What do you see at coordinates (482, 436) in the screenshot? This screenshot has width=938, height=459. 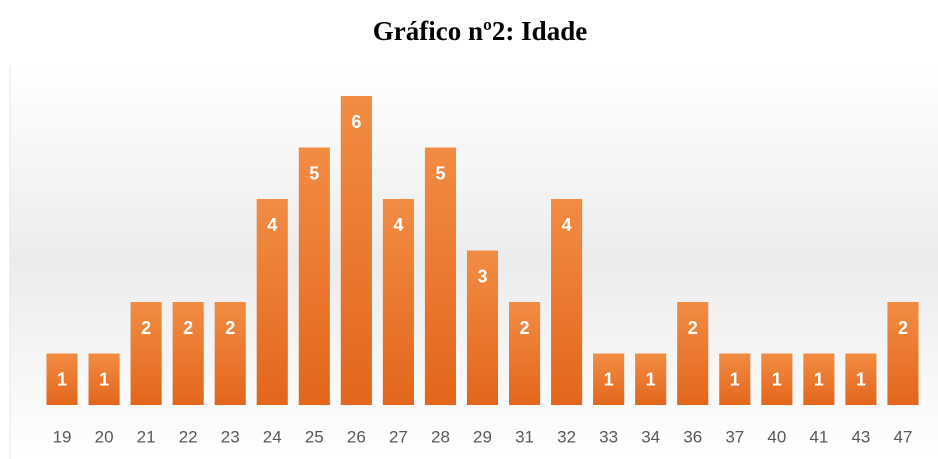 I see `x-tick-label: 29` at bounding box center [482, 436].